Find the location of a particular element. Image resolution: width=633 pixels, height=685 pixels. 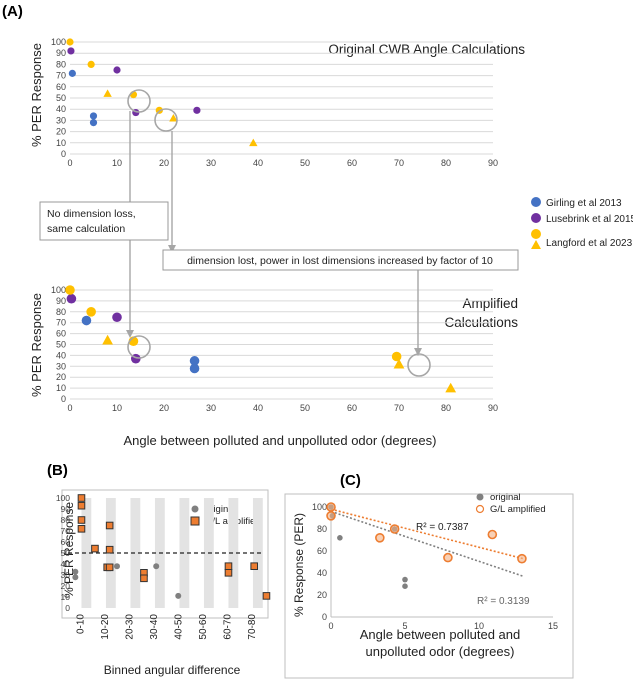

chart-a2-xtick: 10 is located at coordinates (117, 408).